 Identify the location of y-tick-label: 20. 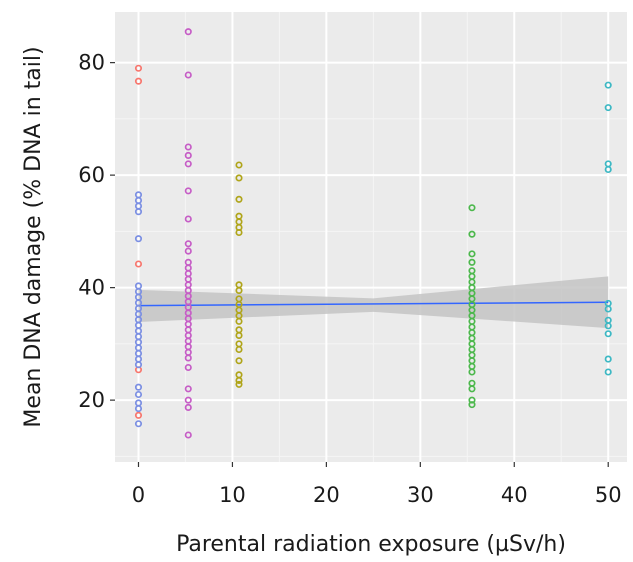
(91, 400).